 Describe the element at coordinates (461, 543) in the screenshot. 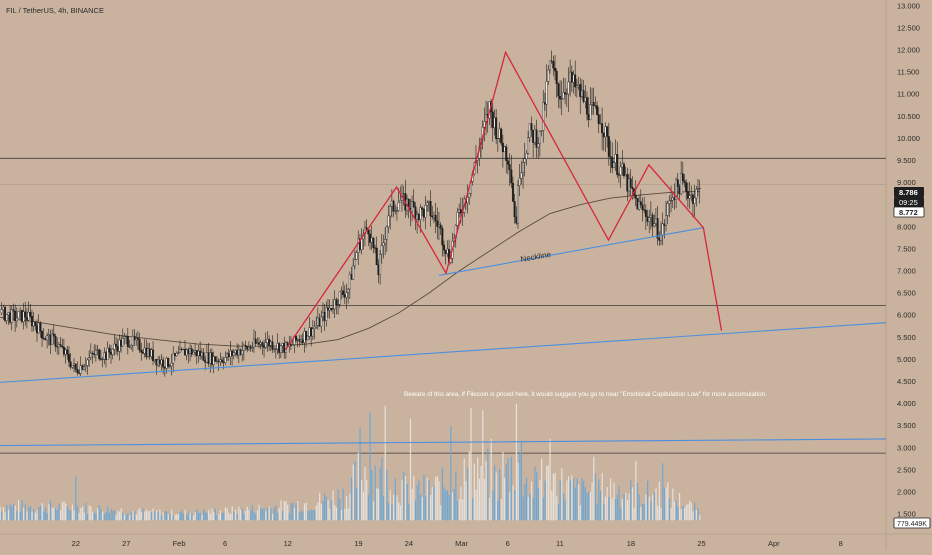

I see `x-tick-label: Mar` at that location.